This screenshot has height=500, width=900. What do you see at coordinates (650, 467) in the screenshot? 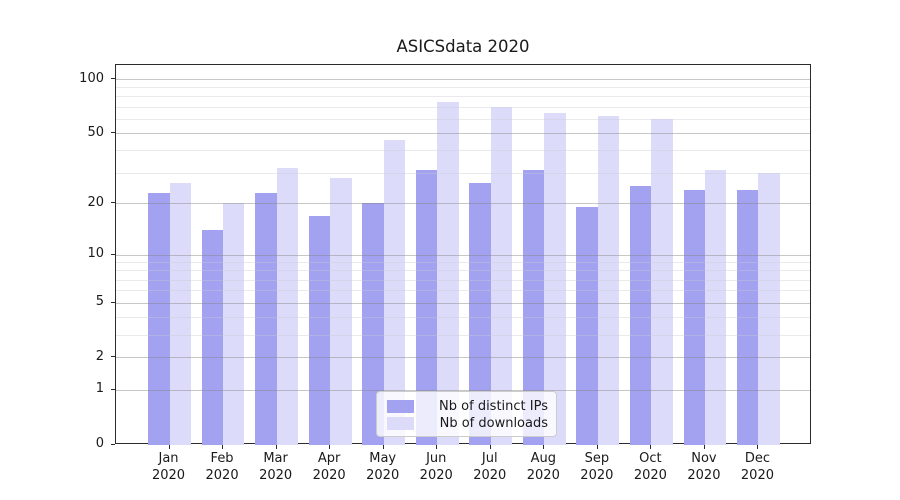
I see `x-tick-label-oct: Oct 2020` at bounding box center [650, 467].